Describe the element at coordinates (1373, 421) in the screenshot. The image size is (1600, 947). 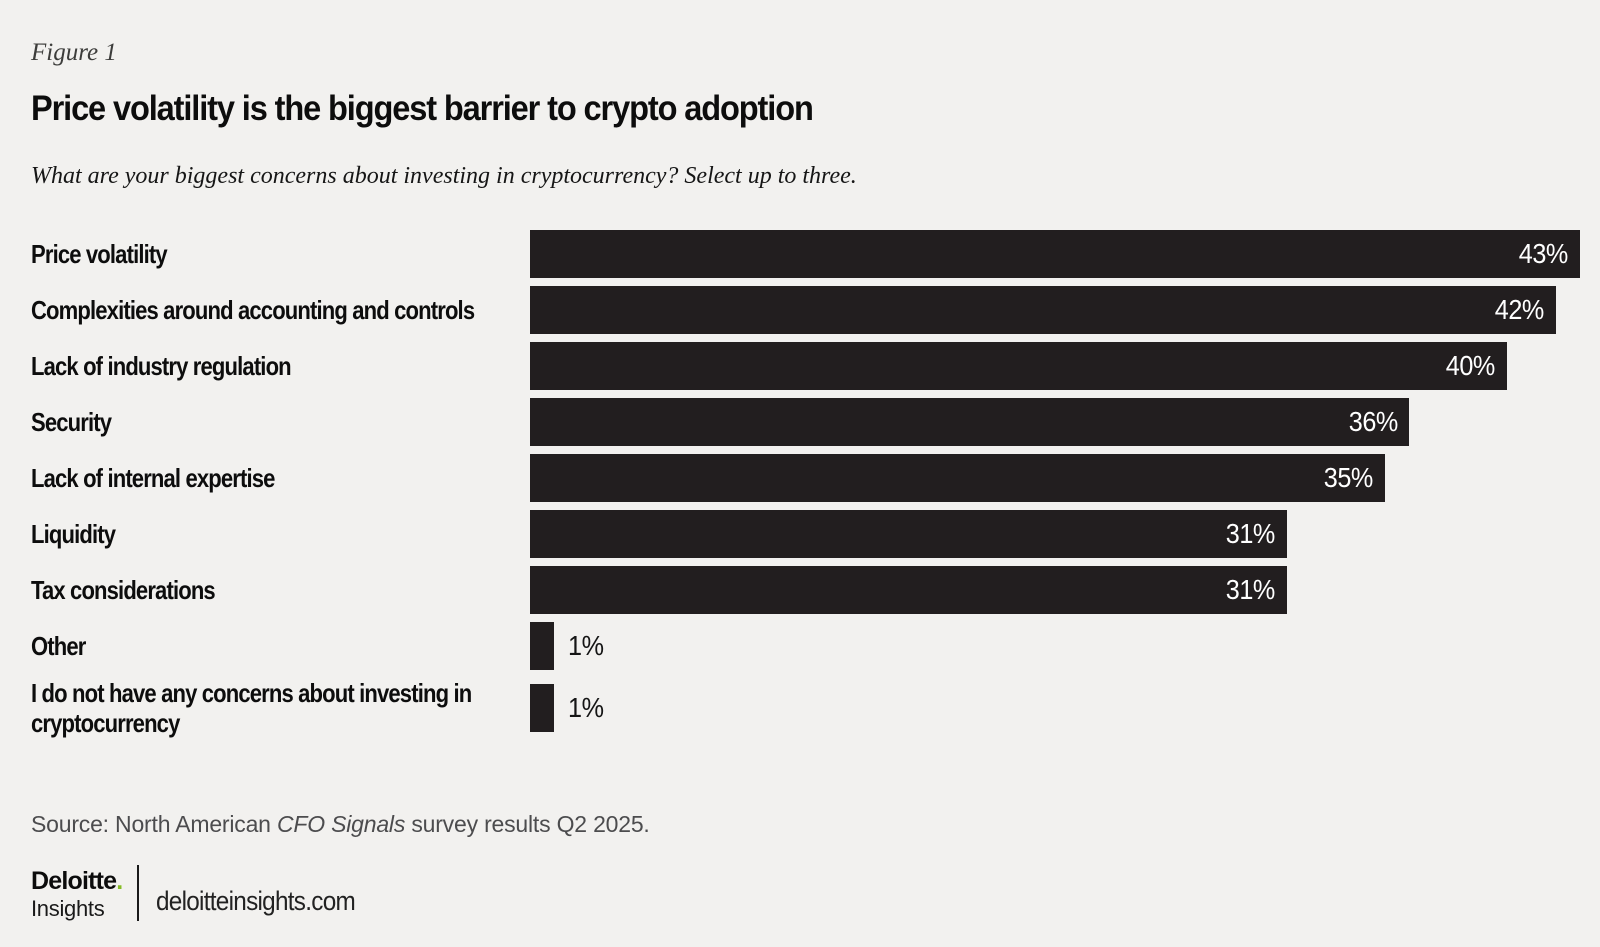
I see `bar-value-label: 36%` at that location.